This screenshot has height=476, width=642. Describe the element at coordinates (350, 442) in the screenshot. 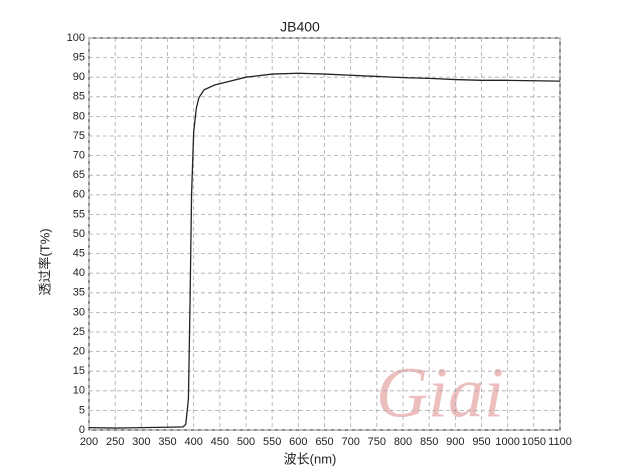

I see `x-tick-label: 700` at that location.